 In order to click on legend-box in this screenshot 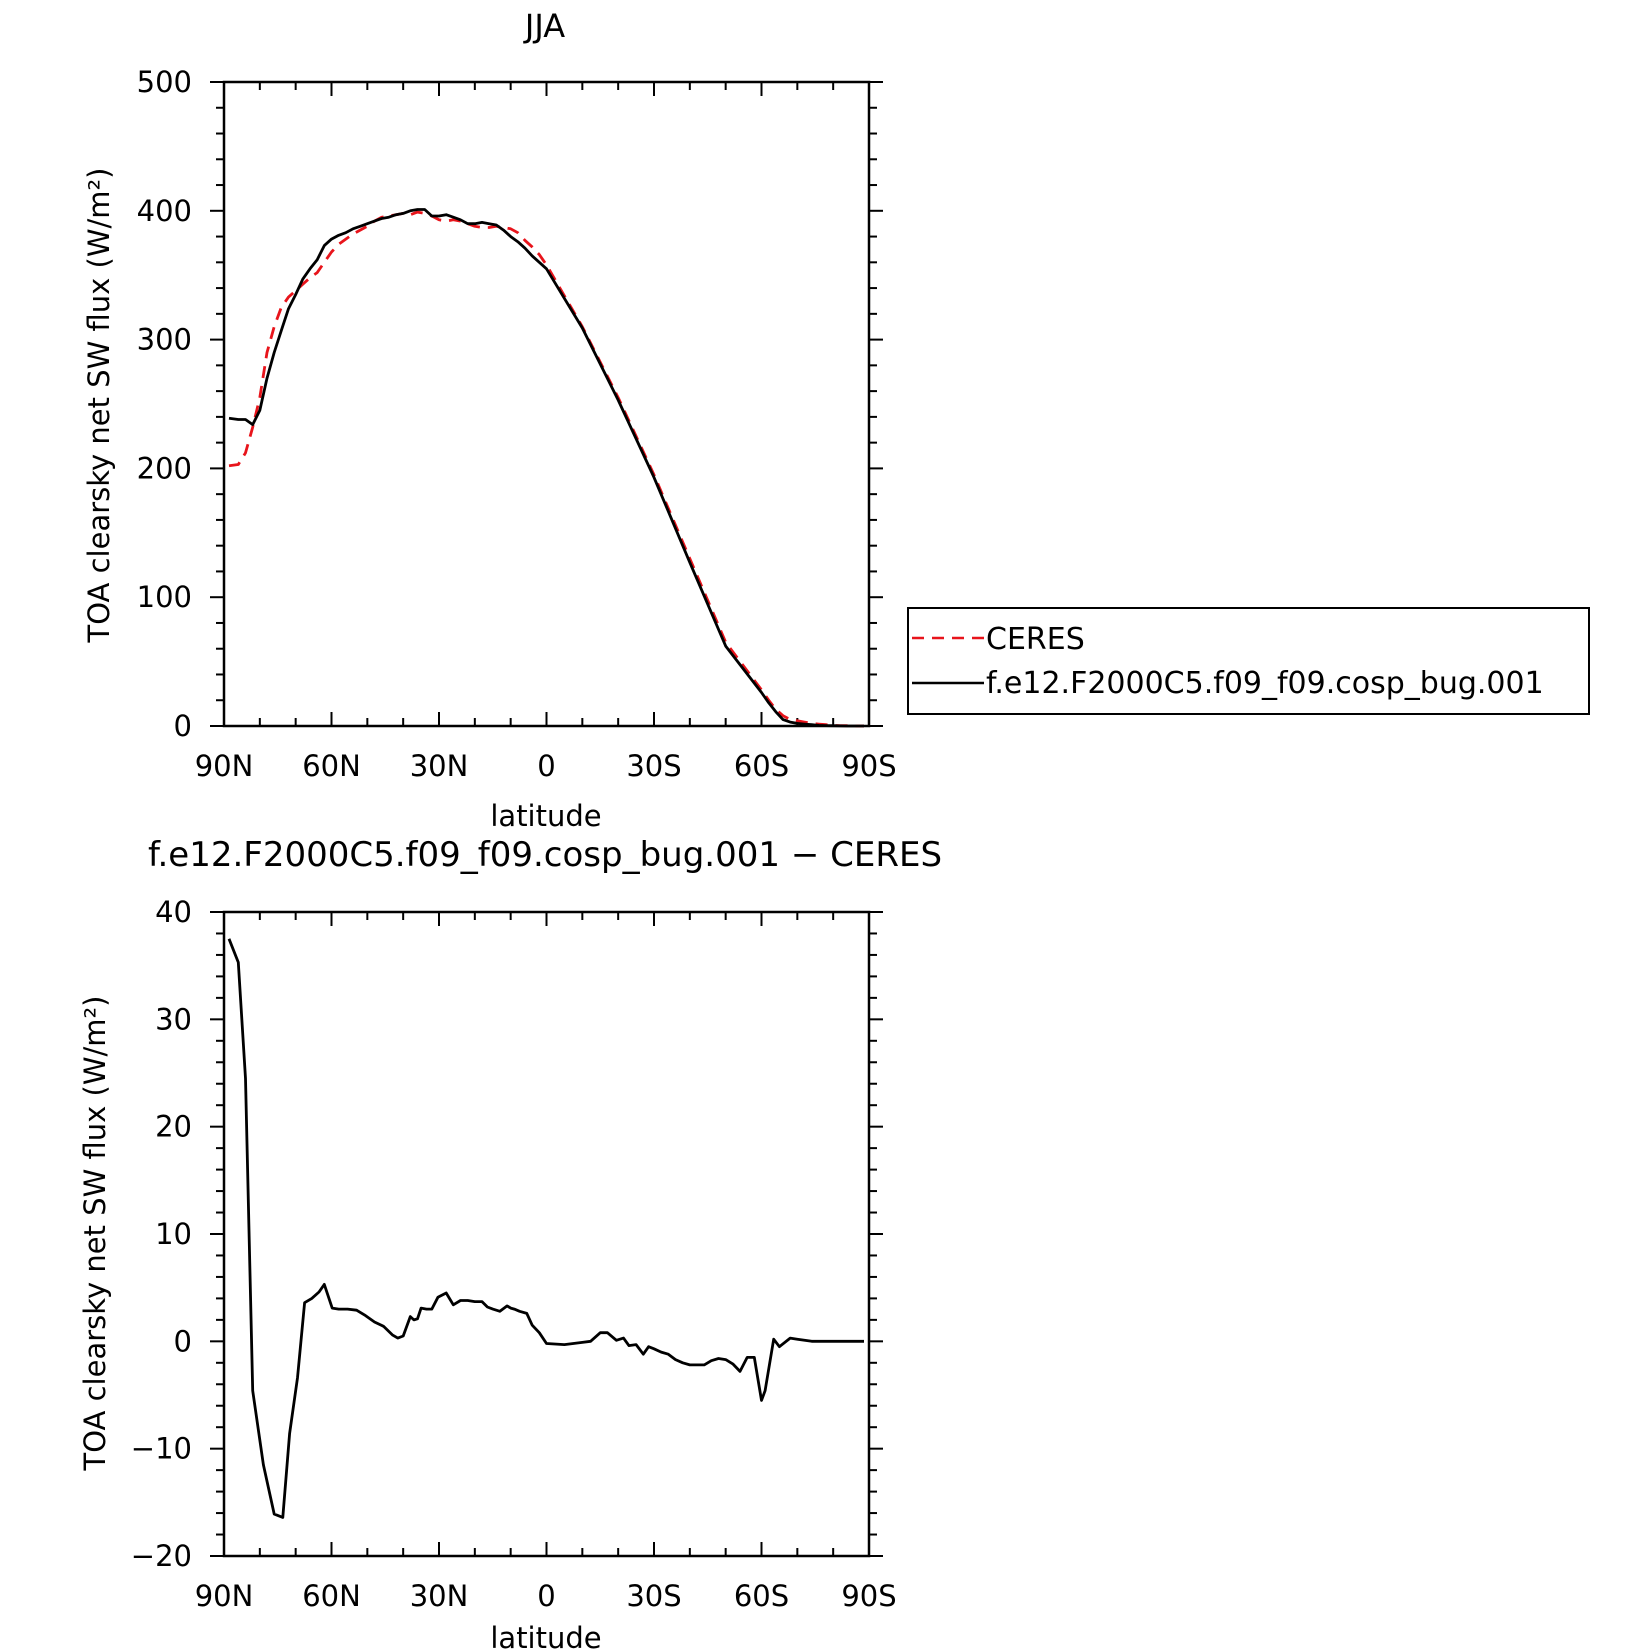, I will do `click(1248, 661)`.